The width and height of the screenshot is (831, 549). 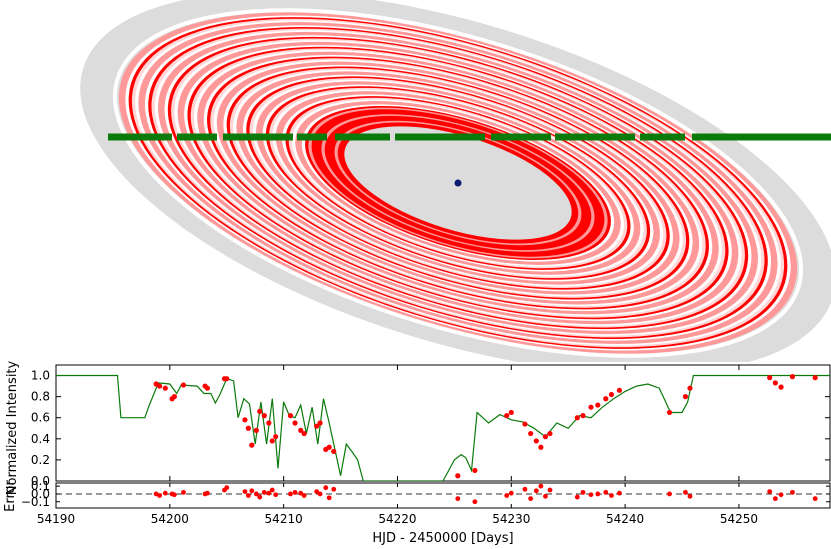 I want to click on x-tick-label: 54240, so click(x=625, y=519).